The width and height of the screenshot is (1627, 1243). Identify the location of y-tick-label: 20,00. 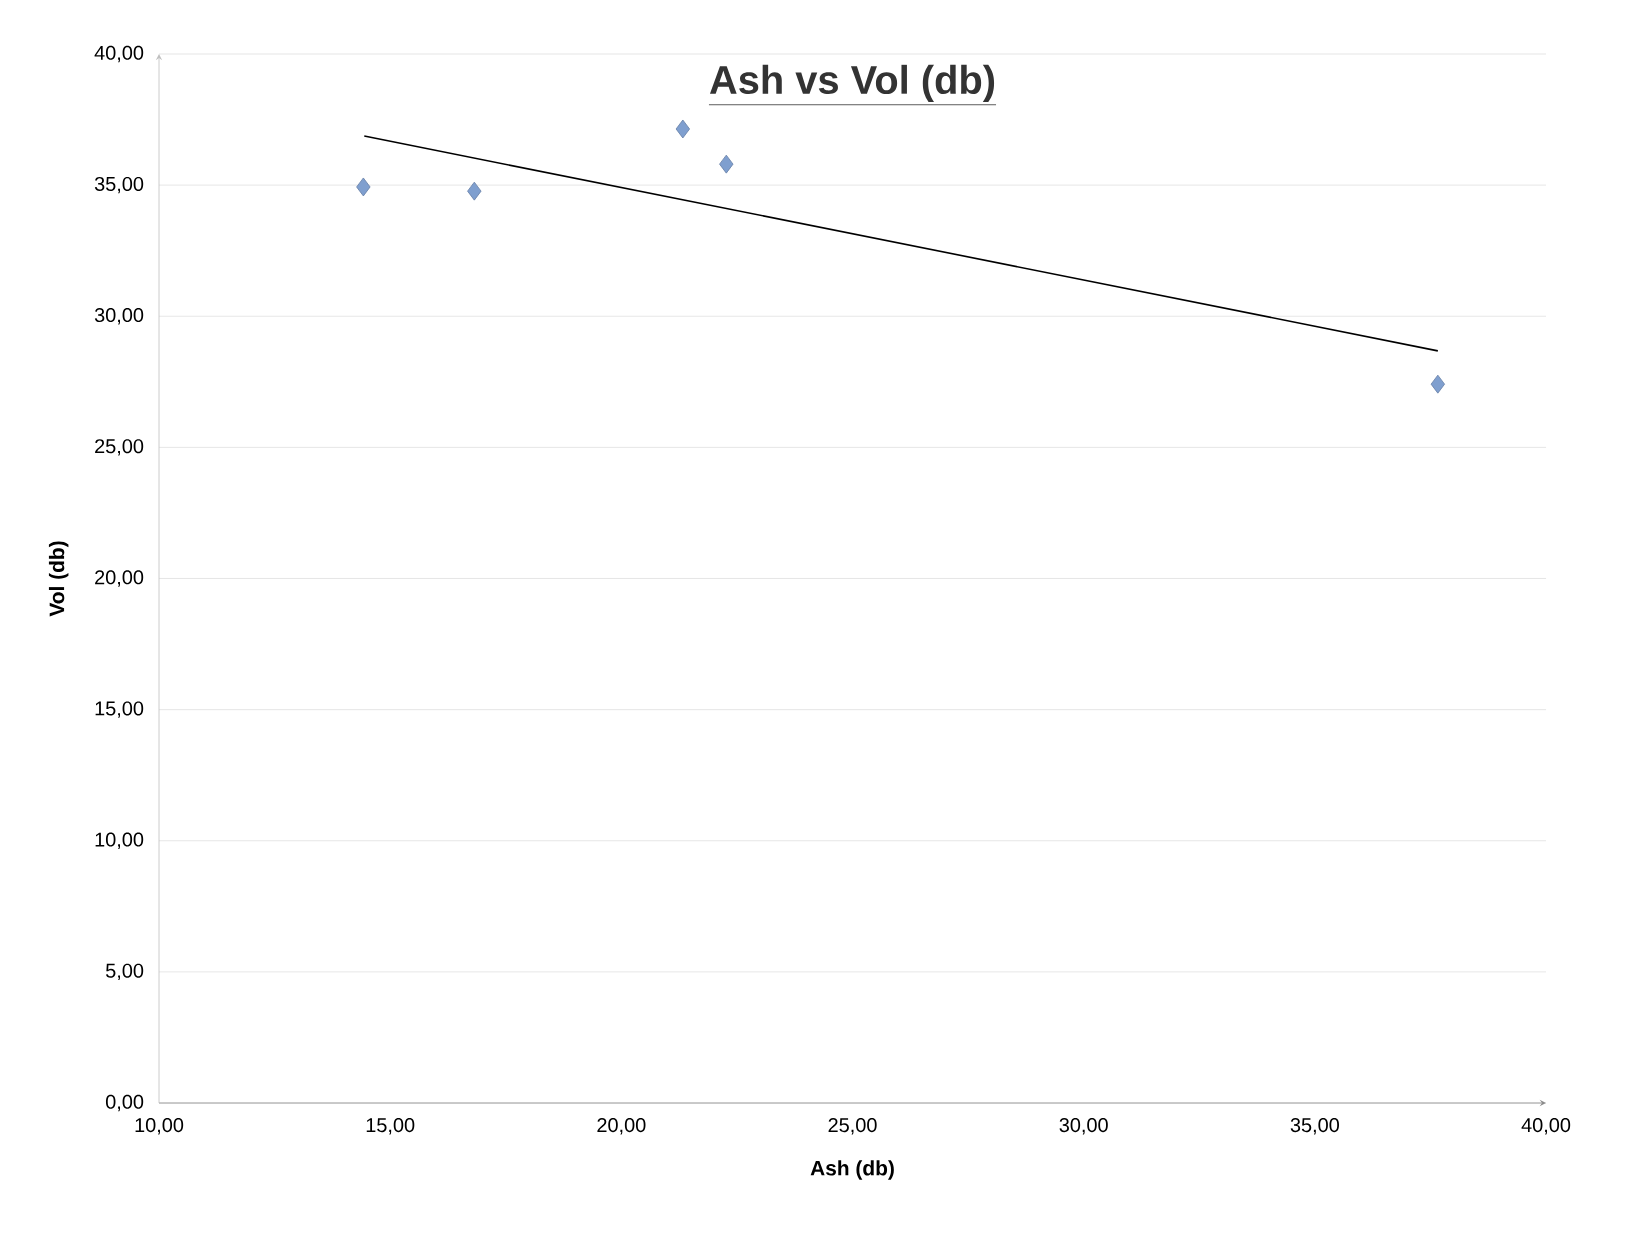
(119, 578).